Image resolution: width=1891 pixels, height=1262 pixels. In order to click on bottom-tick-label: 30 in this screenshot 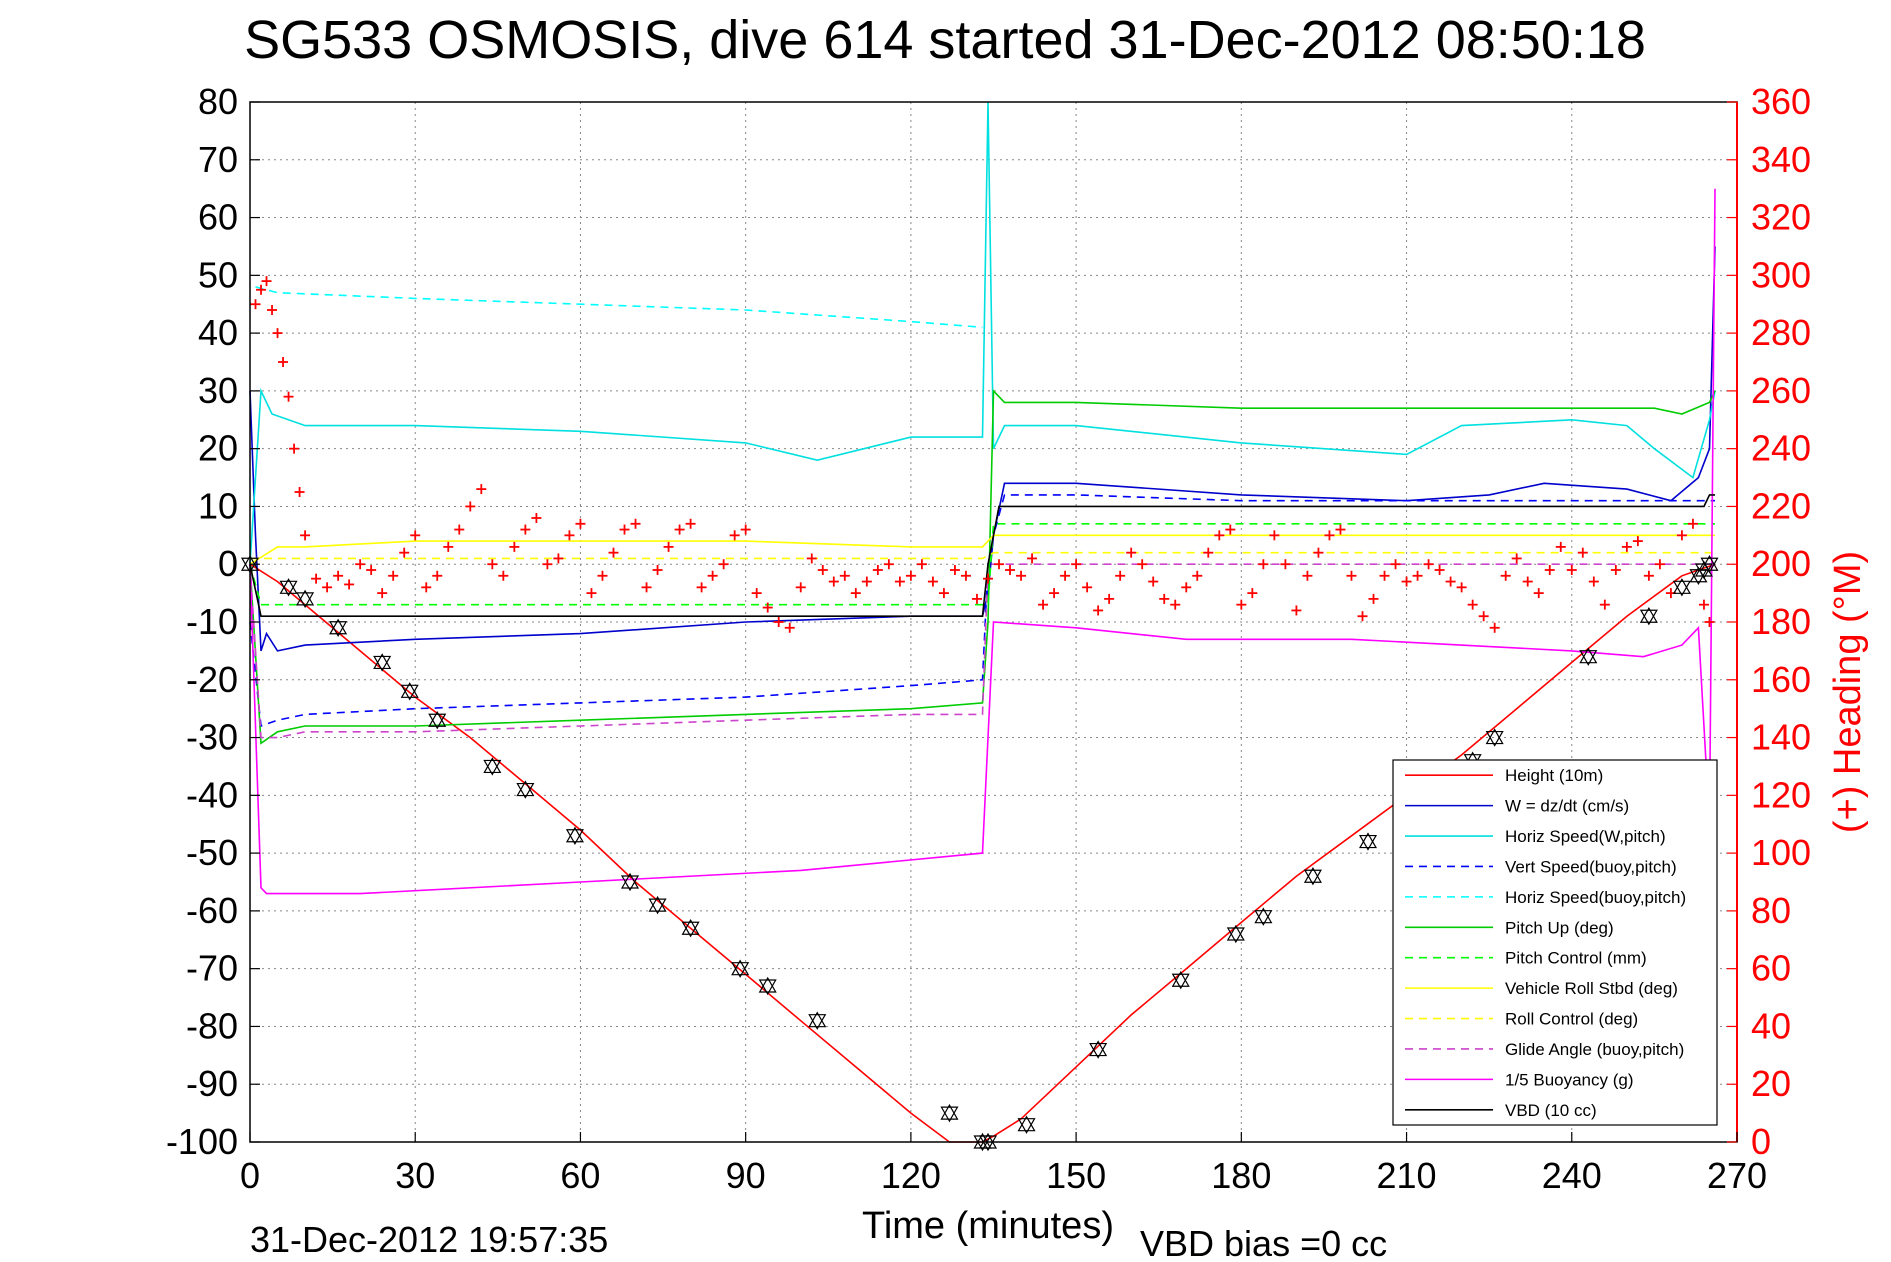, I will do `click(415, 1175)`.